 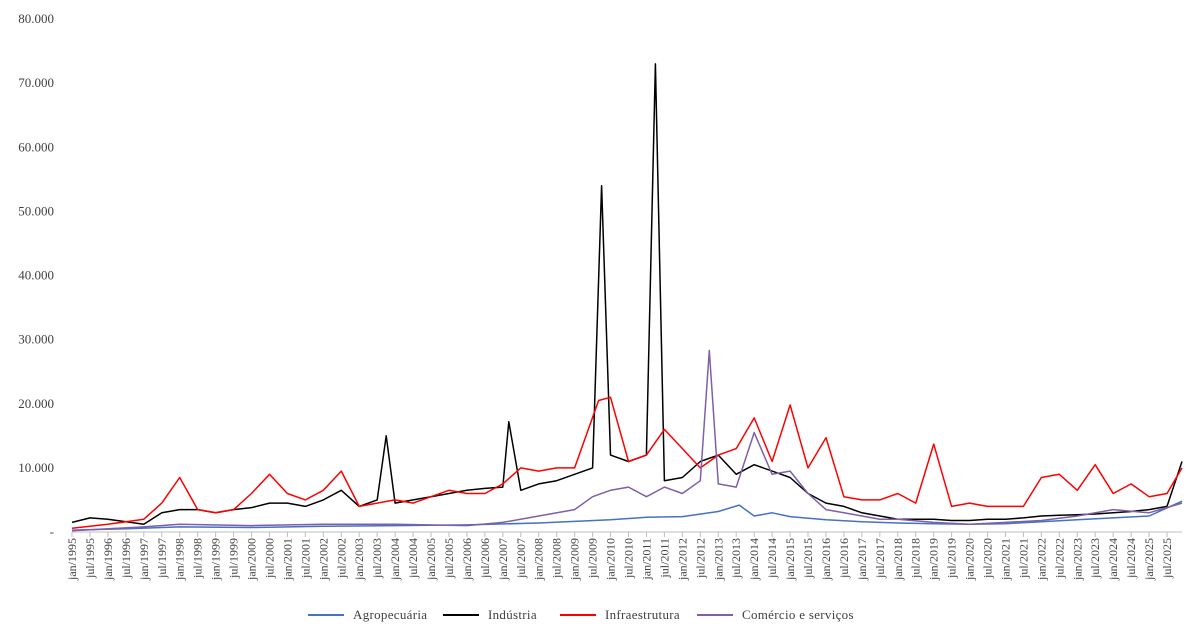 I want to click on x-tick-label: jul/2017, so click(x=880, y=558).